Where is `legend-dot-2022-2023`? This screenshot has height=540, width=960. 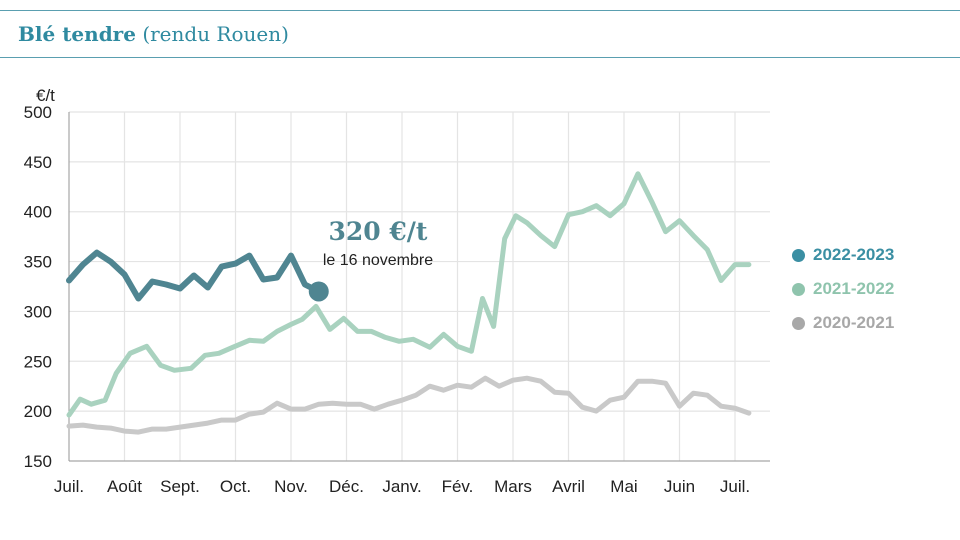 legend-dot-2022-2023 is located at coordinates (798, 255).